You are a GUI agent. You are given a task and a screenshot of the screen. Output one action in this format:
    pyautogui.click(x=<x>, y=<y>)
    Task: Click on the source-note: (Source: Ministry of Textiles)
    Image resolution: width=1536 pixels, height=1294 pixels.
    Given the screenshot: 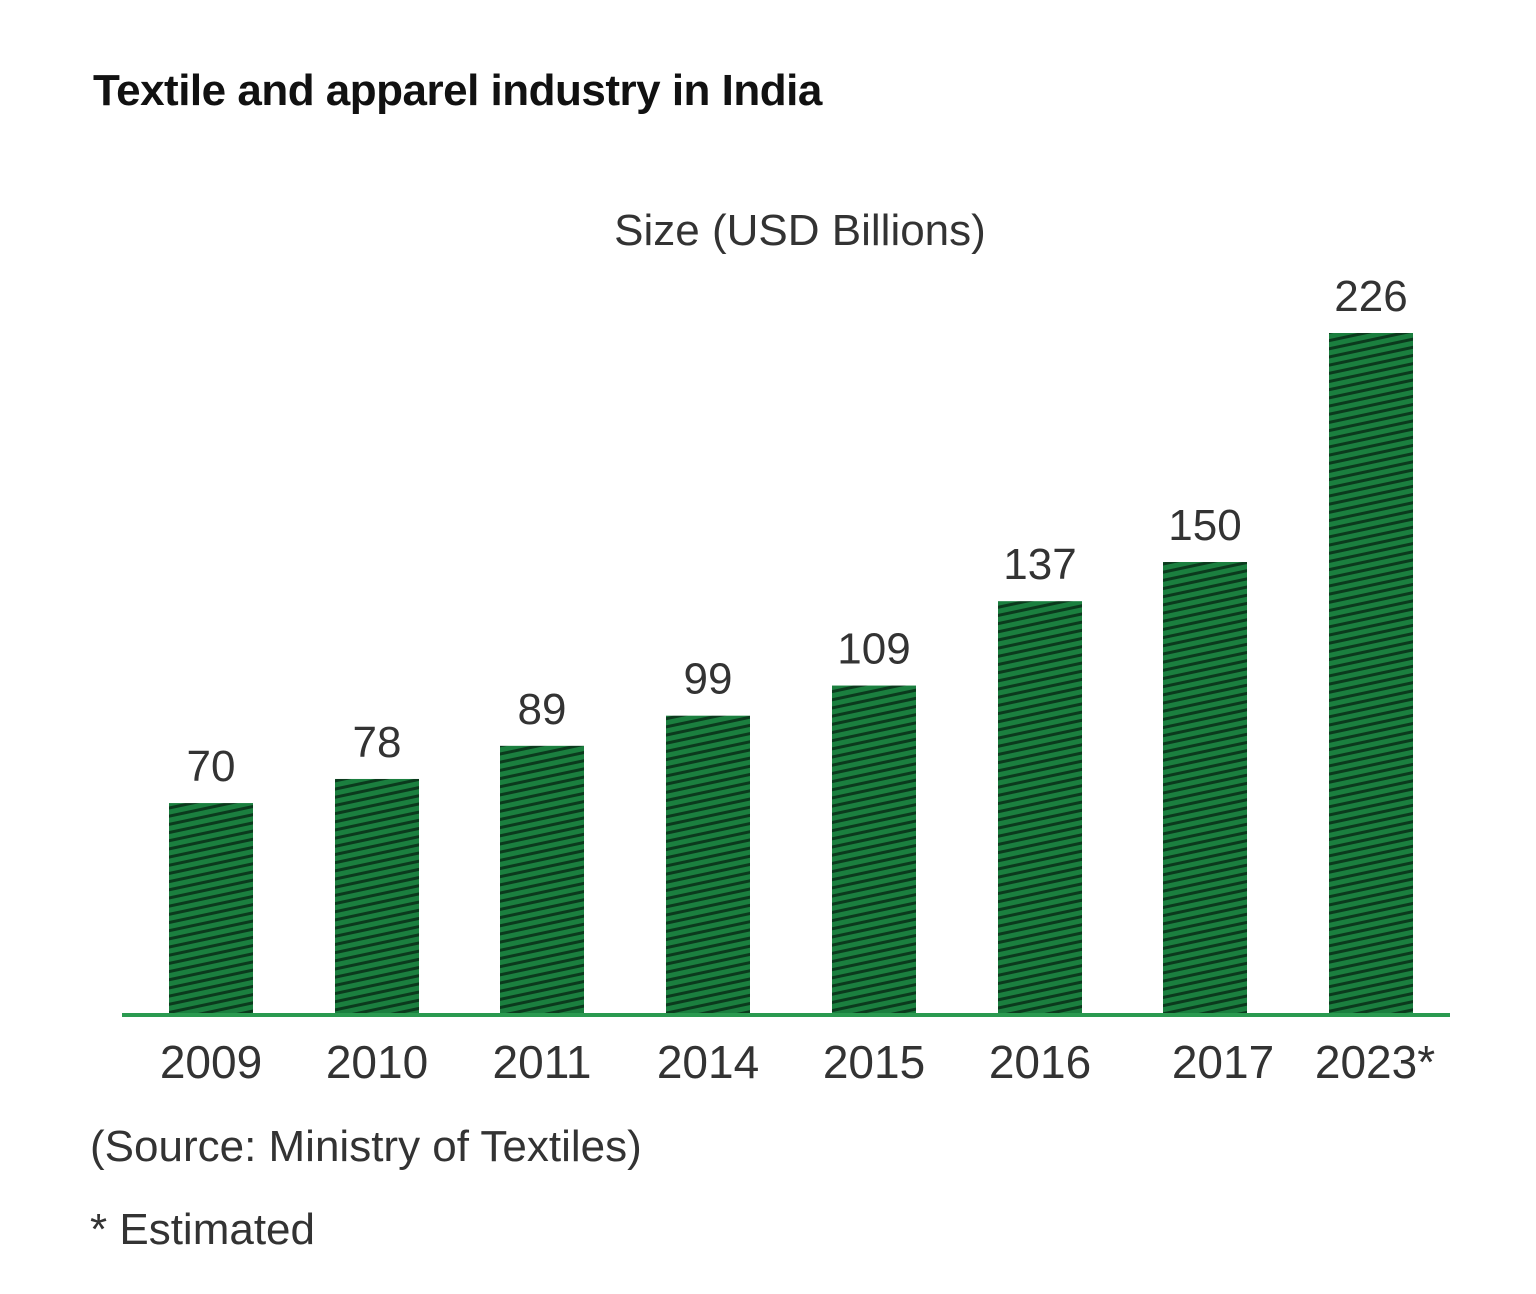 What is the action you would take?
    pyautogui.click(x=366, y=1146)
    